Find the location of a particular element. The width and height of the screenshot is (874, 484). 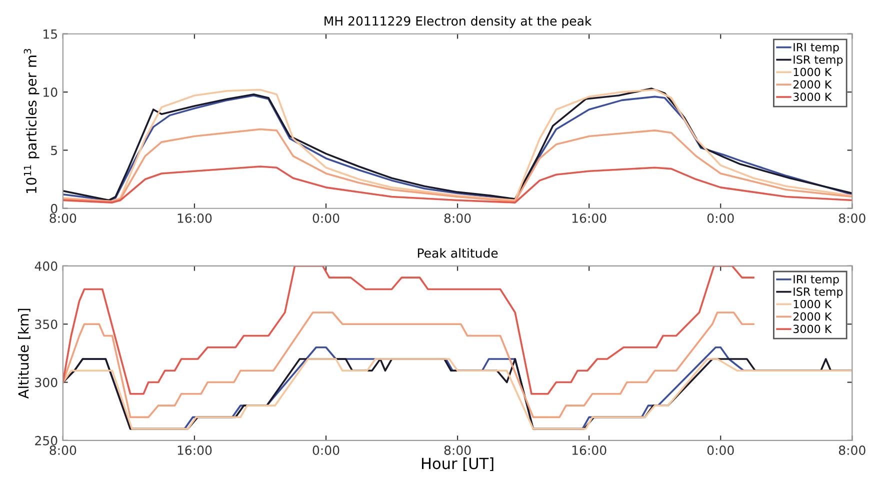

y-tick-label: 350 is located at coordinates (46, 325).